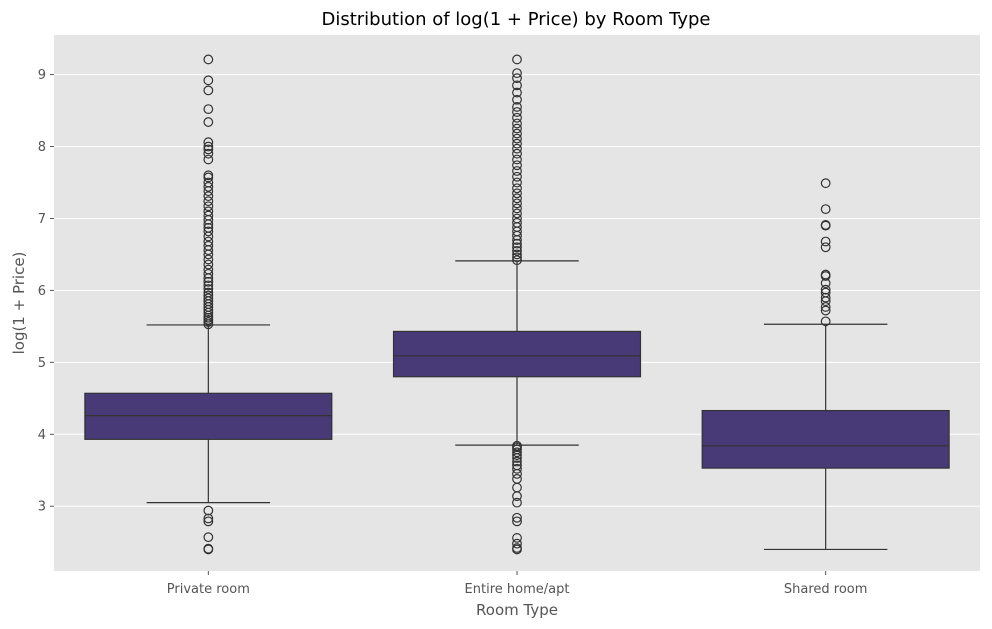  What do you see at coordinates (208, 589) in the screenshot?
I see `x-tick-label: Private room` at bounding box center [208, 589].